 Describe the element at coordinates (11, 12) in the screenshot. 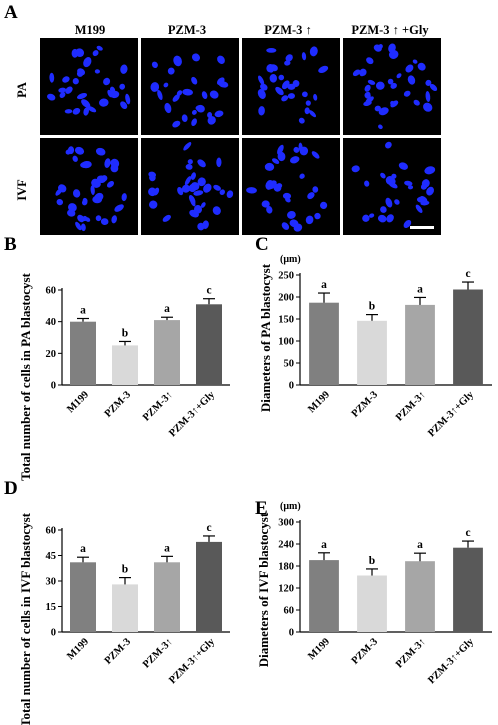

I see `panel-a-letter: A` at that location.